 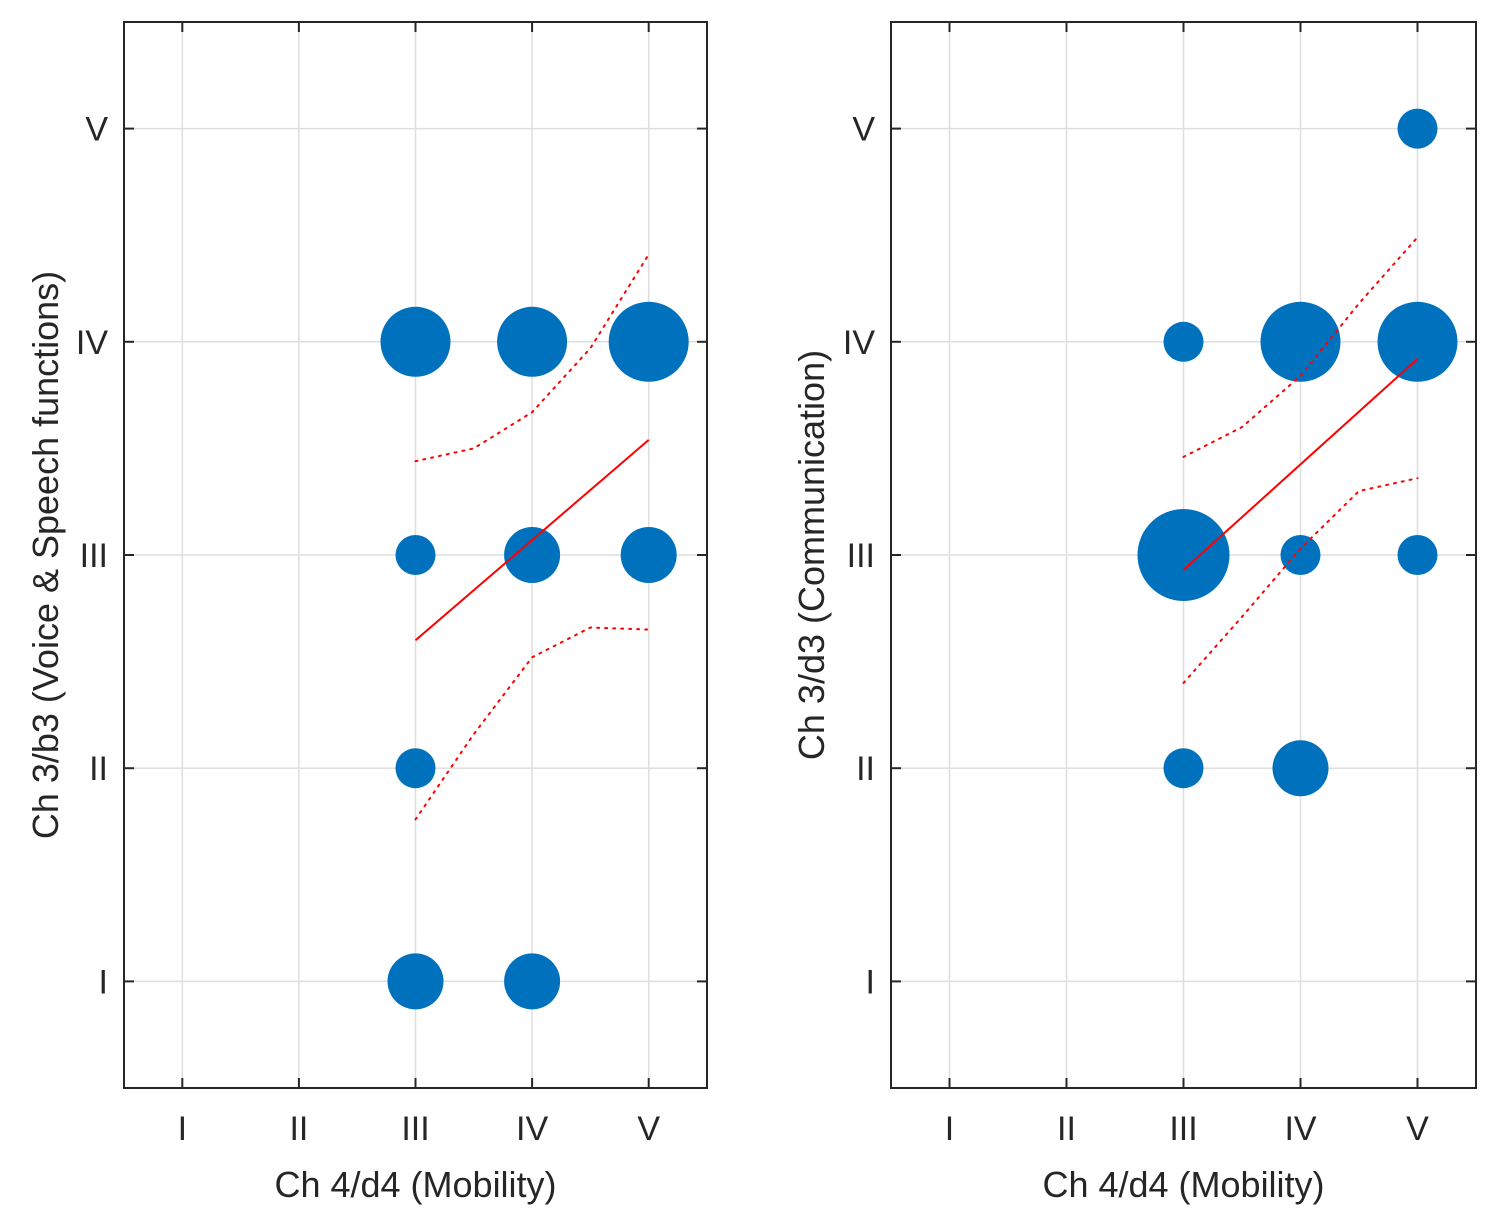 I want to click on y-axis-label: Ch 3/b3 (Voice & Speech functions), so click(x=45, y=555).